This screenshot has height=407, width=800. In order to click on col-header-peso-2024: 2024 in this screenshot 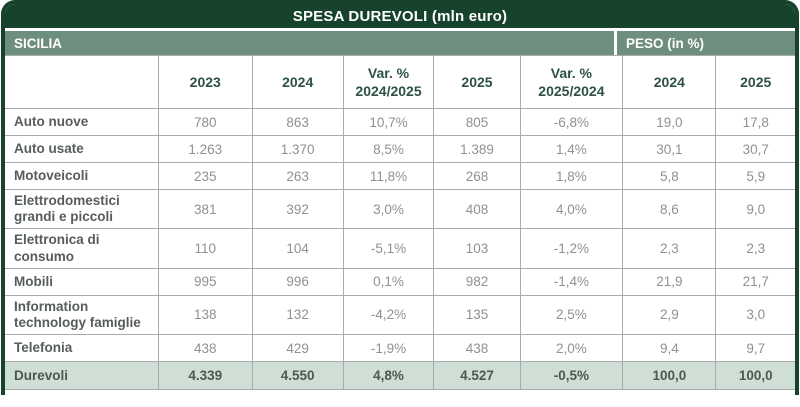, I will do `click(669, 82)`.